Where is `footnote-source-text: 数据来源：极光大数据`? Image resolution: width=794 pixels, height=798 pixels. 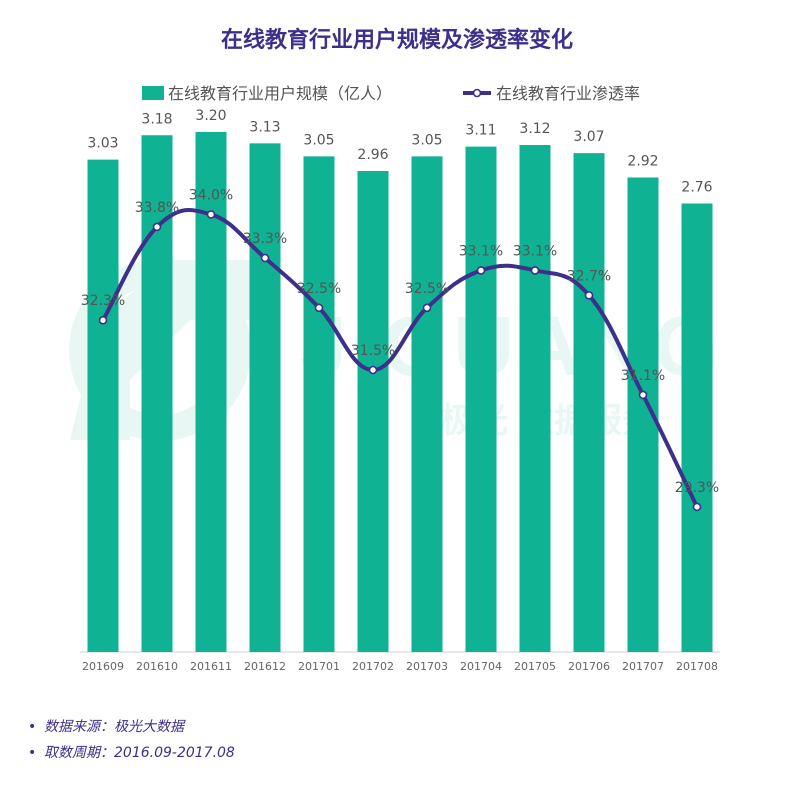 footnote-source-text: 数据来源：极光大数据 is located at coordinates (114, 727).